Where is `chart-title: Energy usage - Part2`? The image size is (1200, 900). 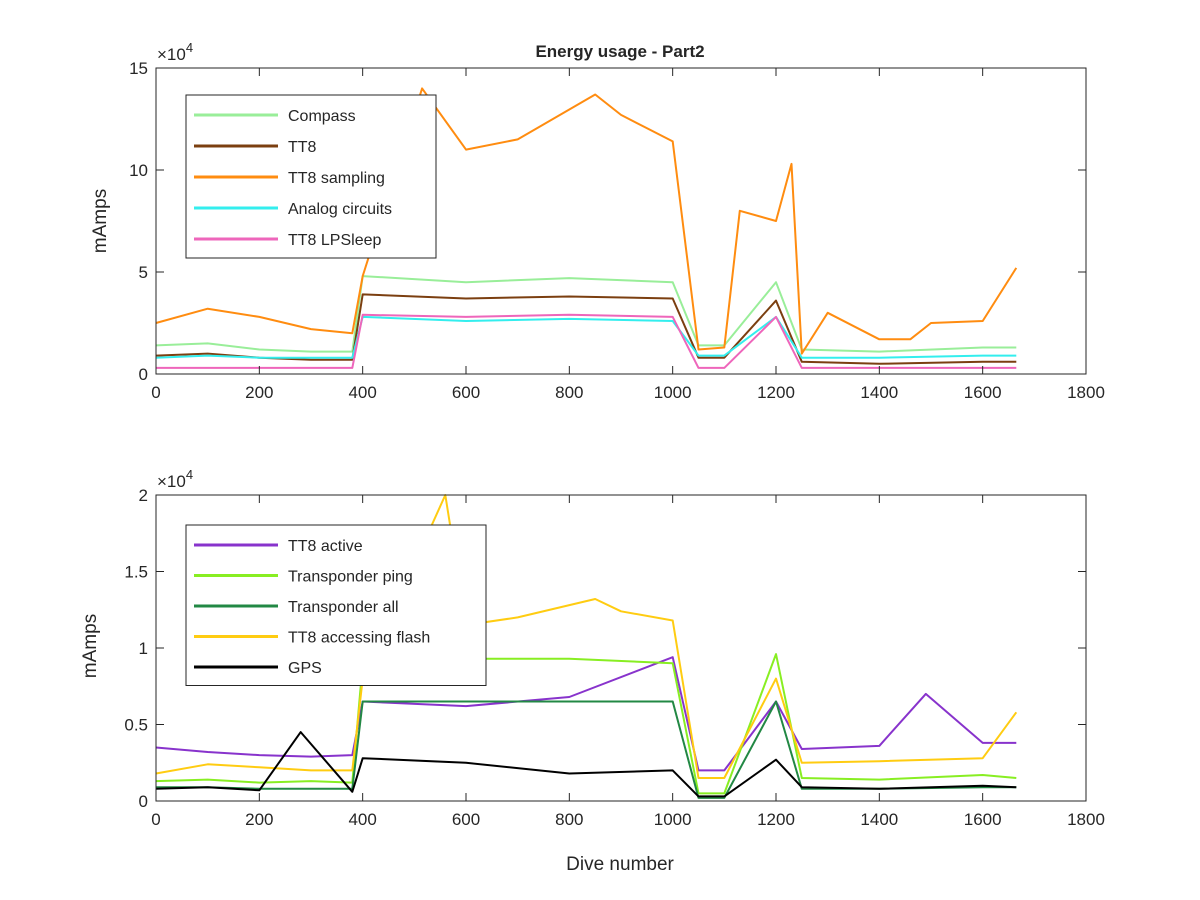
chart-title: Energy usage - Part2 is located at coordinates (619, 51).